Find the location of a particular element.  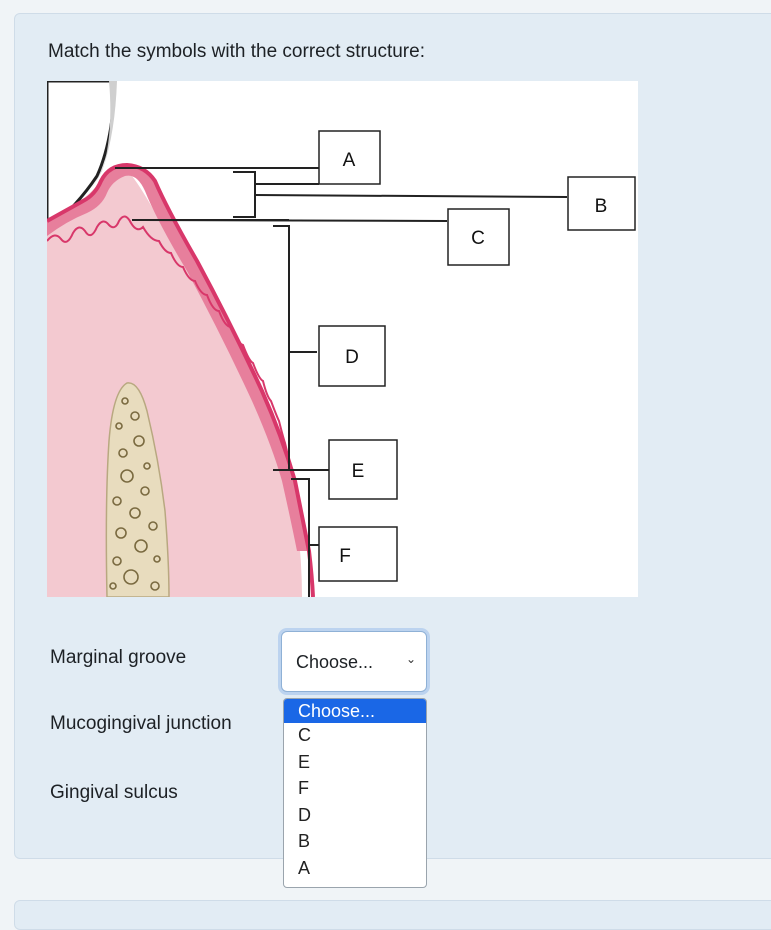

label-a: A is located at coordinates (349, 160).